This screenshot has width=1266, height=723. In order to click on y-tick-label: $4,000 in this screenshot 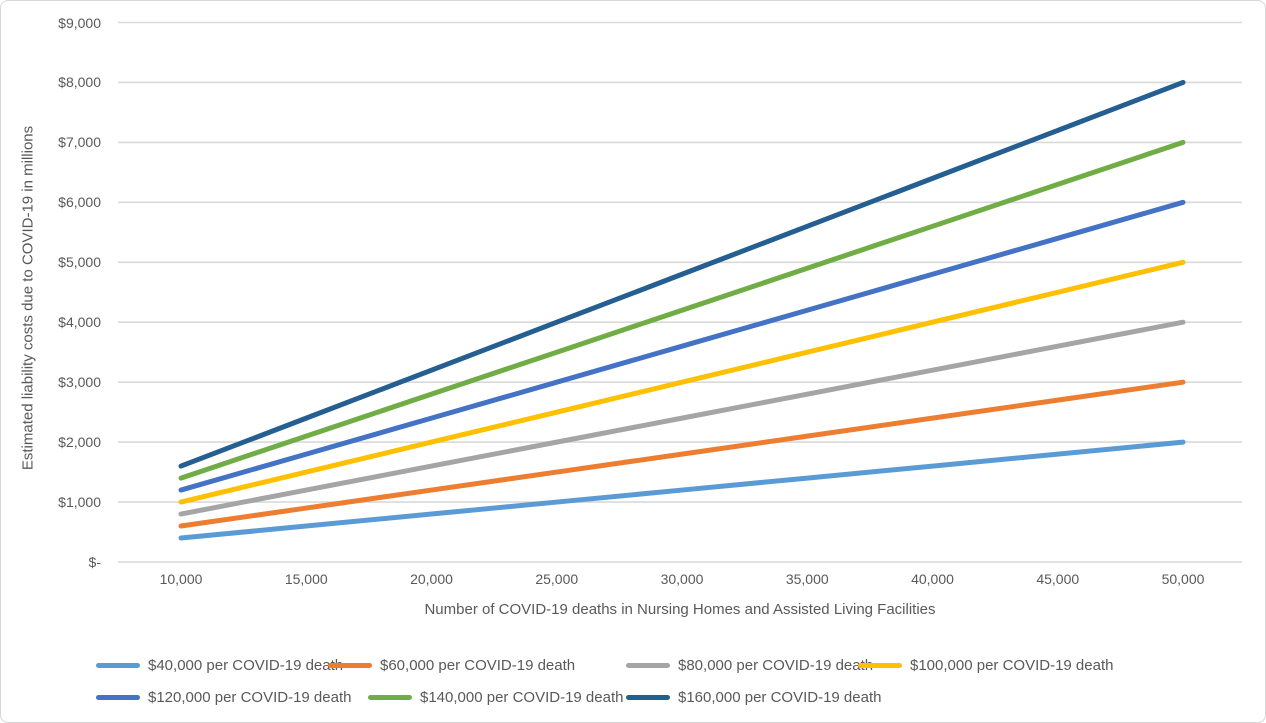, I will do `click(79, 322)`.